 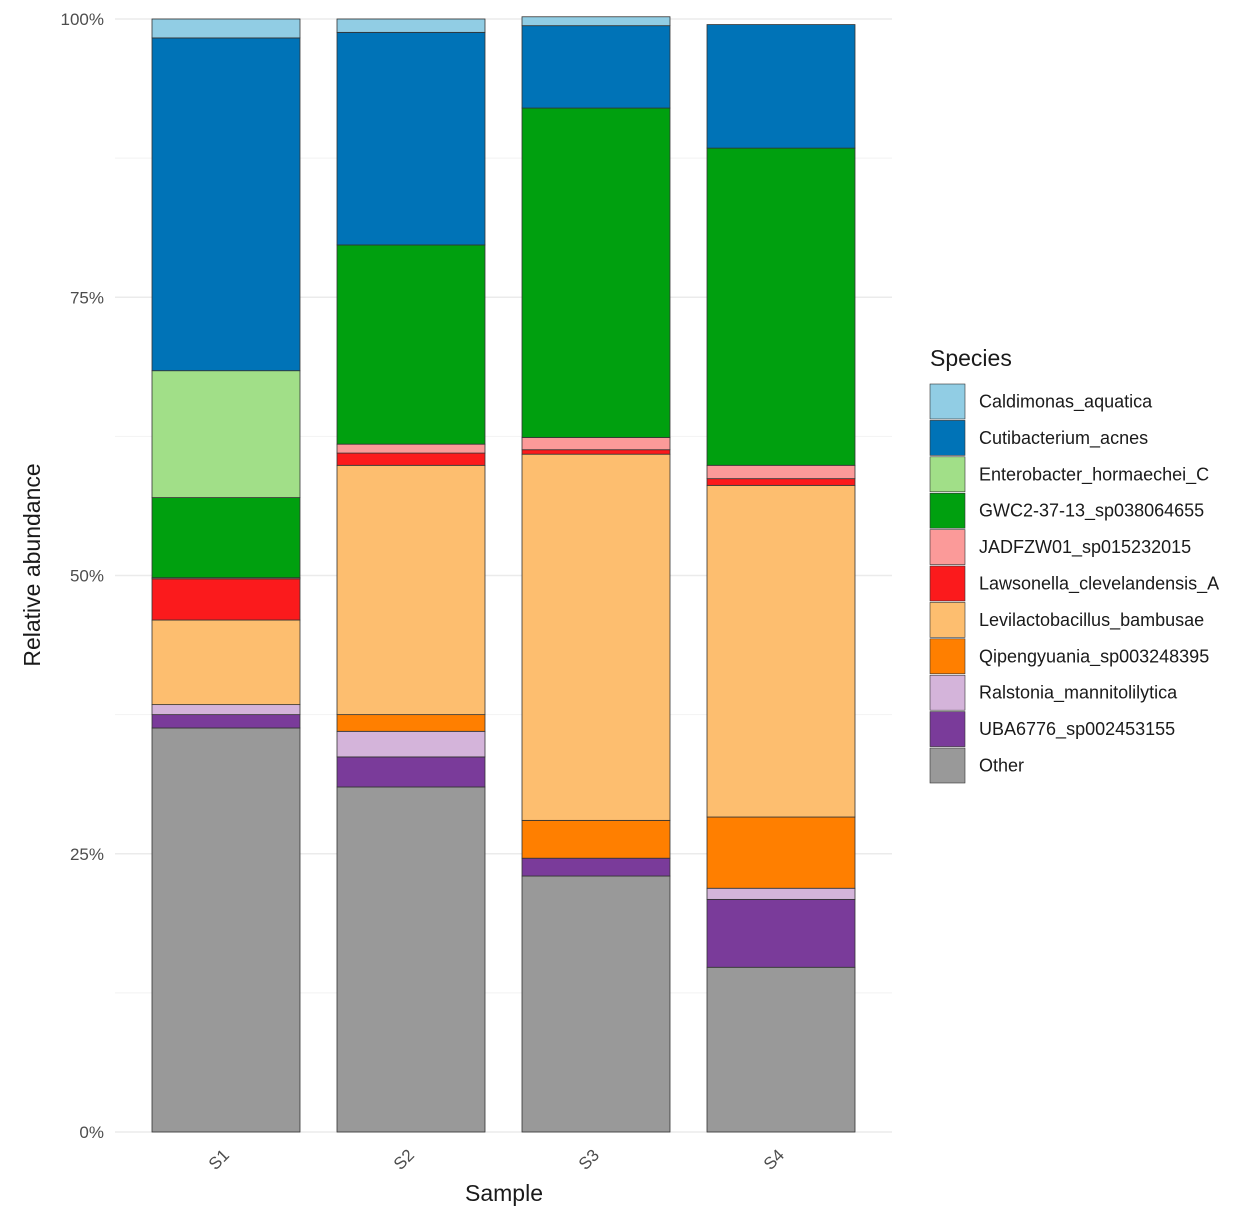 I want to click on legend-label: Lawsonella_clevelandensis_A, so click(x=1099, y=584).